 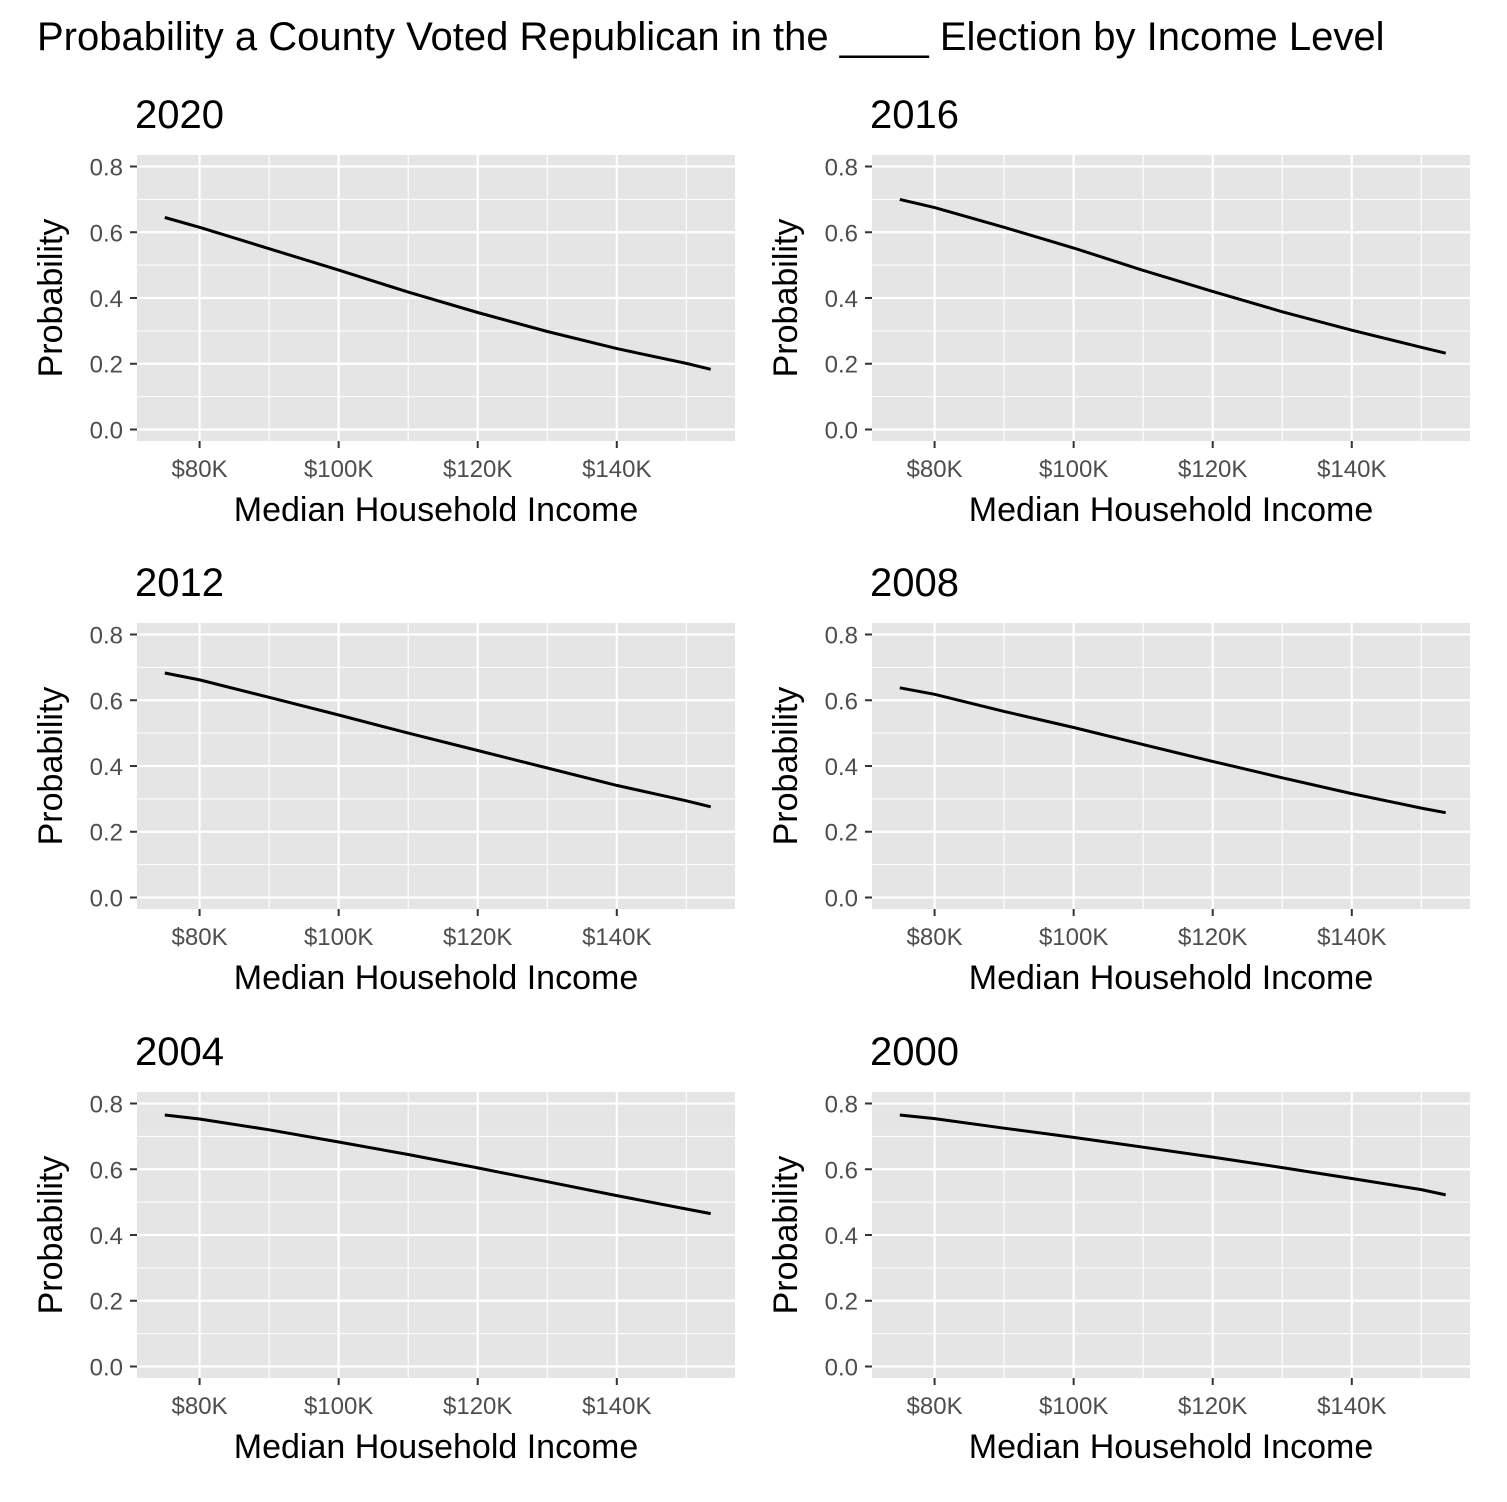 What do you see at coordinates (437, 1164) in the screenshot?
I see `probability-line-2004` at bounding box center [437, 1164].